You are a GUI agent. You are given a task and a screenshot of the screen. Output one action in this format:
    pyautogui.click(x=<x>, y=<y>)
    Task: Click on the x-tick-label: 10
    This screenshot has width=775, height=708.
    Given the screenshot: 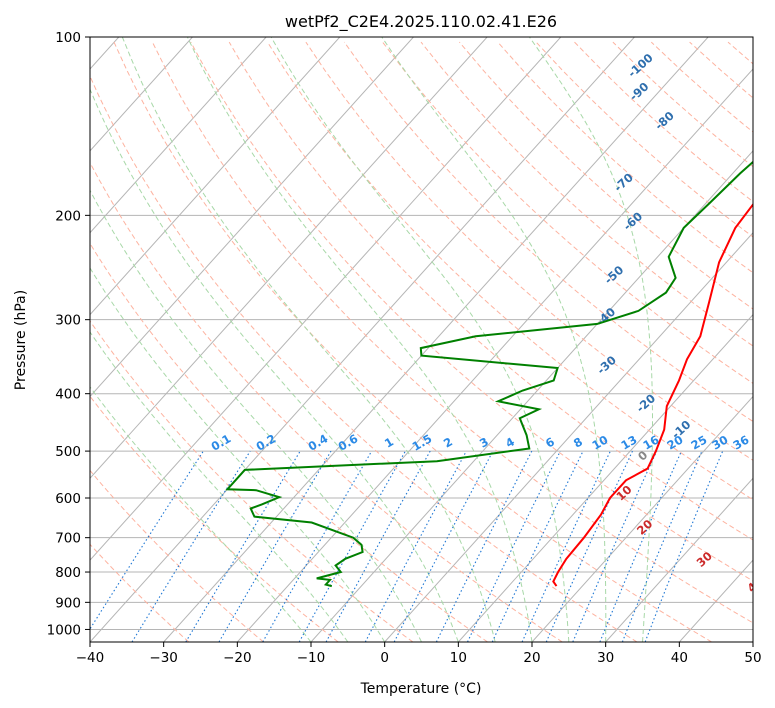 What is the action you would take?
    pyautogui.click(x=458, y=658)
    